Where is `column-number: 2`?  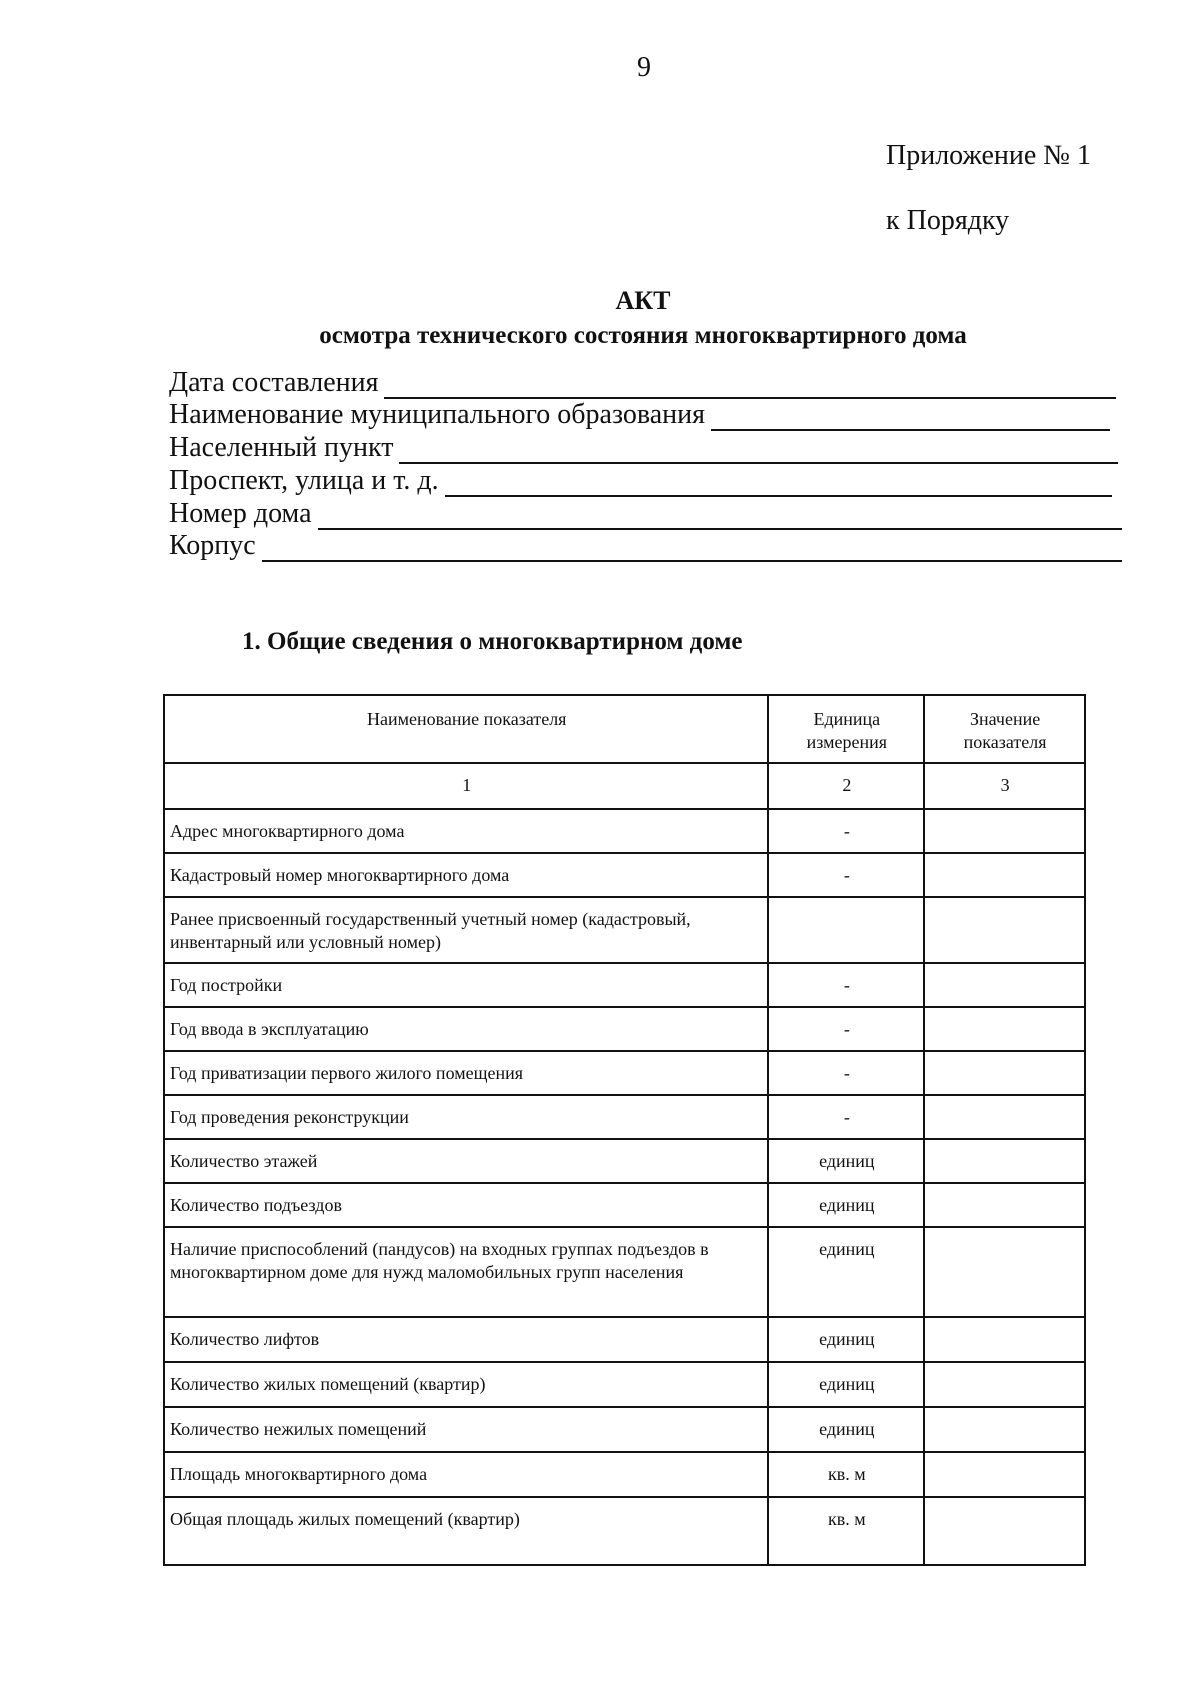
column-number: 2 is located at coordinates (846, 786).